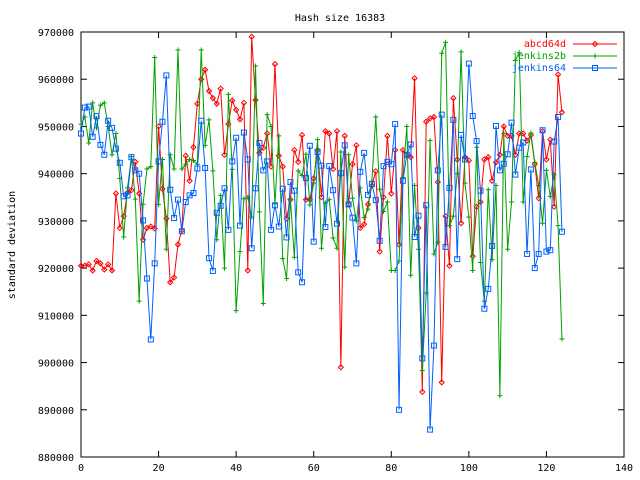 The width and height of the screenshot is (640, 480). Describe the element at coordinates (314, 468) in the screenshot. I see `x-tick-label: 60` at that location.